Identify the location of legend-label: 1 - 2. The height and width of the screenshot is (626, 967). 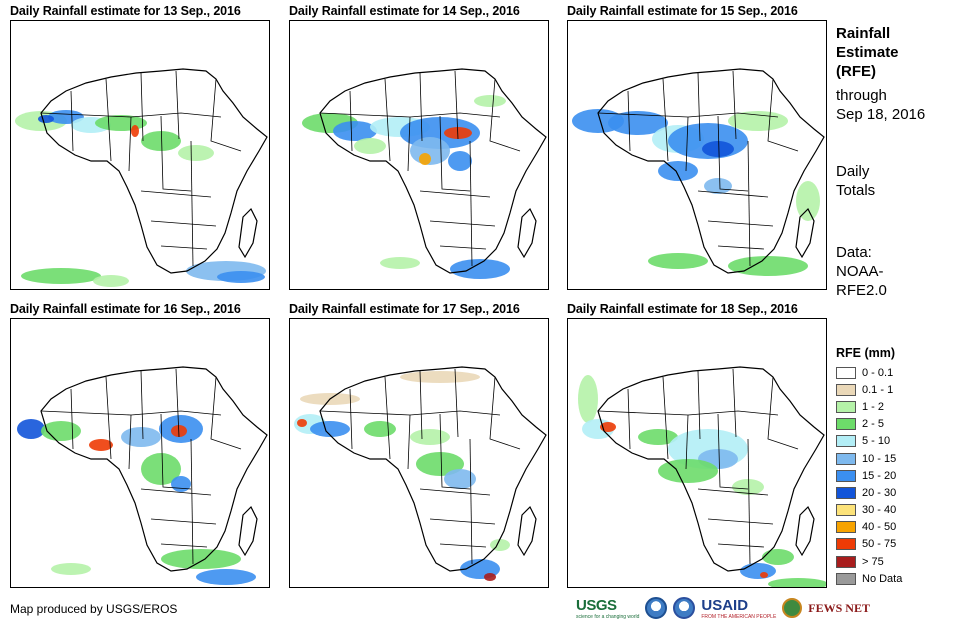
(873, 406).